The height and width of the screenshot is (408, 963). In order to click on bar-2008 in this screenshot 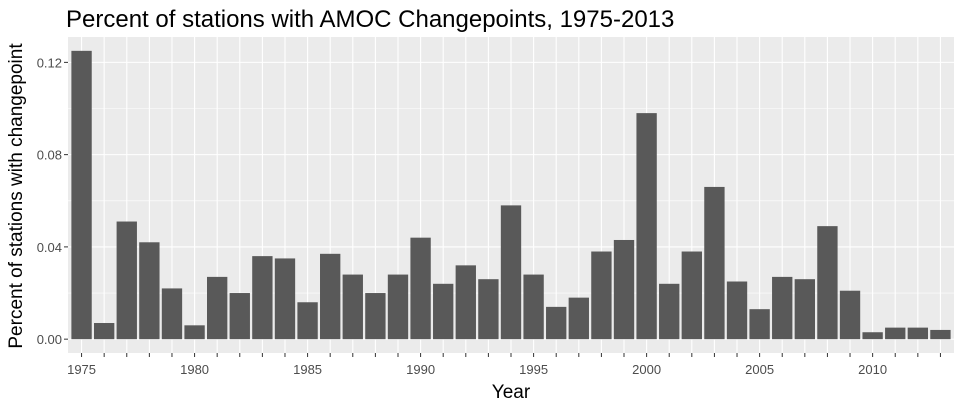, I will do `click(827, 283)`.